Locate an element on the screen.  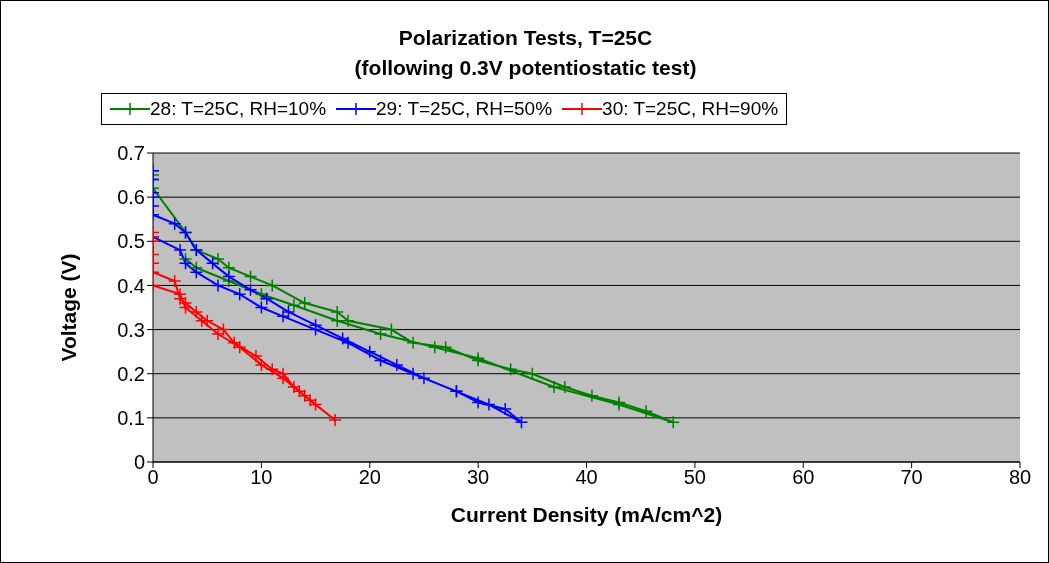
x-tick-label: 40 is located at coordinates (586, 477).